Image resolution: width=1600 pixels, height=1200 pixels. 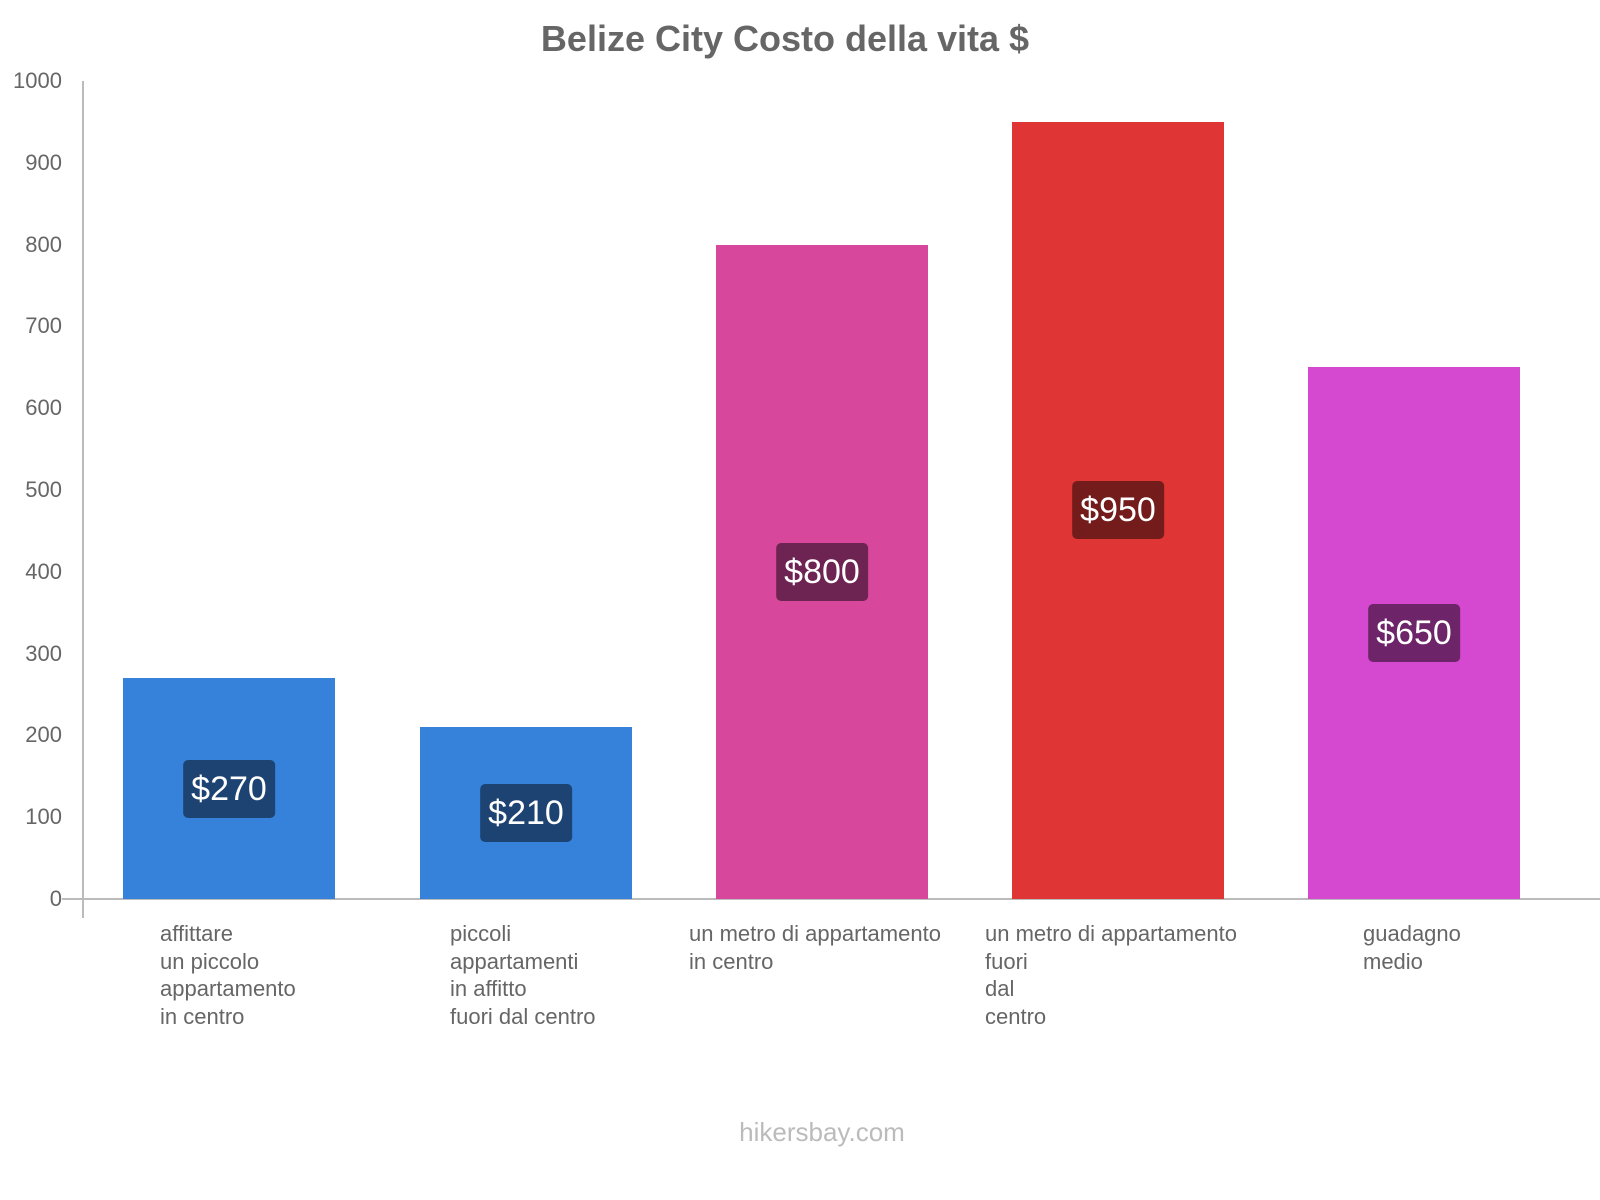 I want to click on y-tick-label: 800, so click(x=43, y=244).